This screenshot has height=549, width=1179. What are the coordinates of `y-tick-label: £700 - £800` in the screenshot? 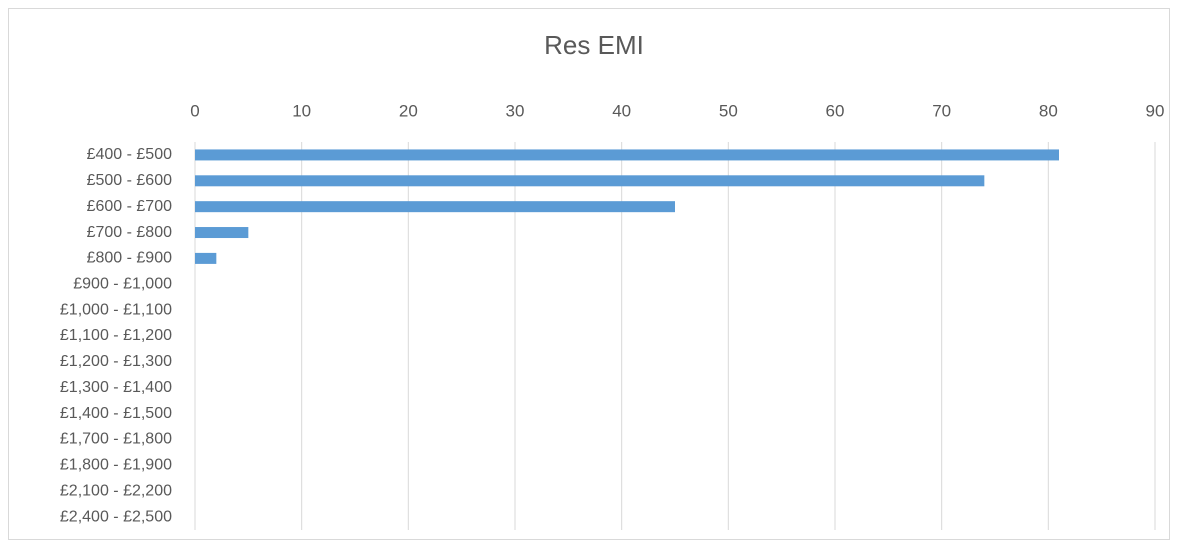 It's located at (130, 232).